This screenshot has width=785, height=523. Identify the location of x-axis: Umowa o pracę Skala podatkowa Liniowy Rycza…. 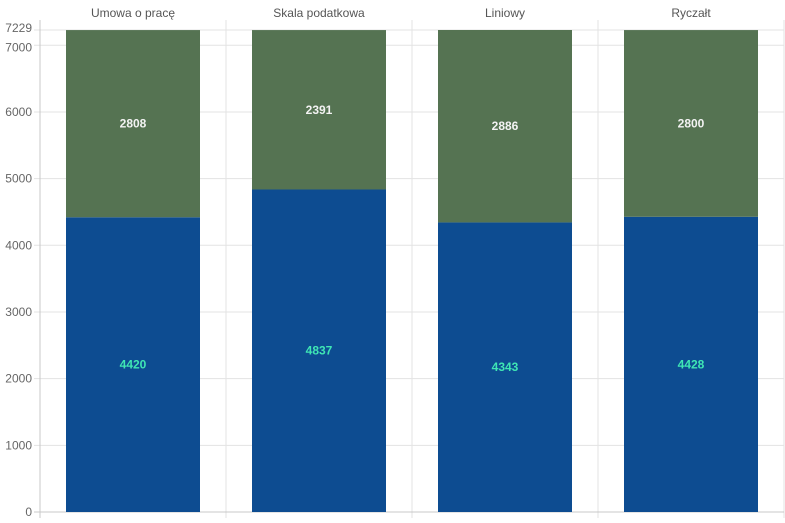
(401, 13).